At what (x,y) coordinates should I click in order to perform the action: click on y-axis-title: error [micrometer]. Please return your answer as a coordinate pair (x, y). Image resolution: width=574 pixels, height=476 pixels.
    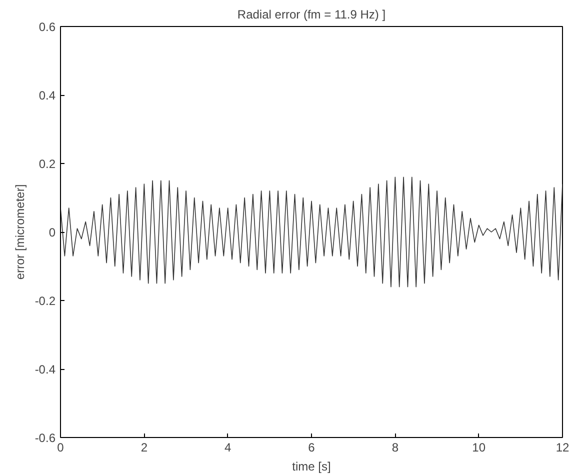
    Looking at the image, I should click on (19, 232).